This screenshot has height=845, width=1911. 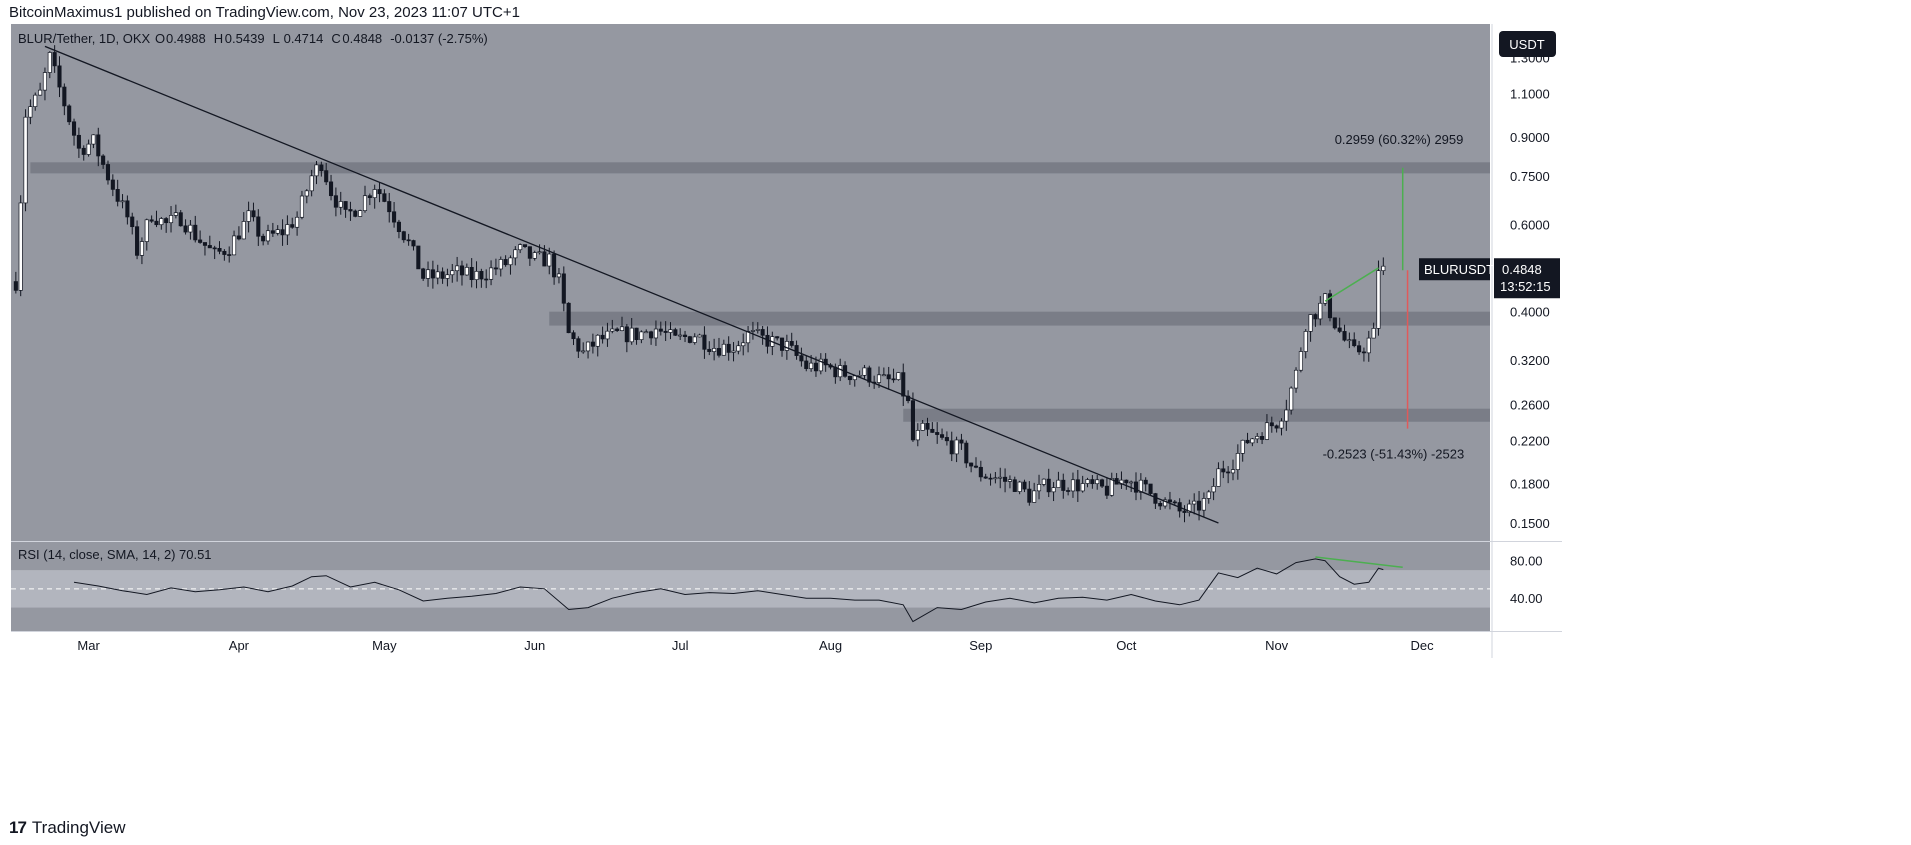 What do you see at coordinates (1277, 645) in the screenshot?
I see `time-tick-label: Nov` at bounding box center [1277, 645].